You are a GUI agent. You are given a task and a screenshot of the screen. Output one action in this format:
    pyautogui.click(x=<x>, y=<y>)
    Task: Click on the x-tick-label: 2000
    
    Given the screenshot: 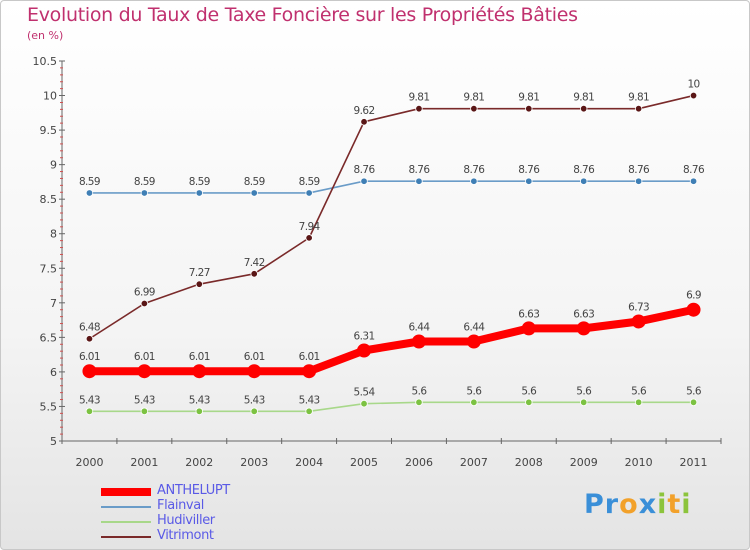 What is the action you would take?
    pyautogui.click(x=89, y=462)
    